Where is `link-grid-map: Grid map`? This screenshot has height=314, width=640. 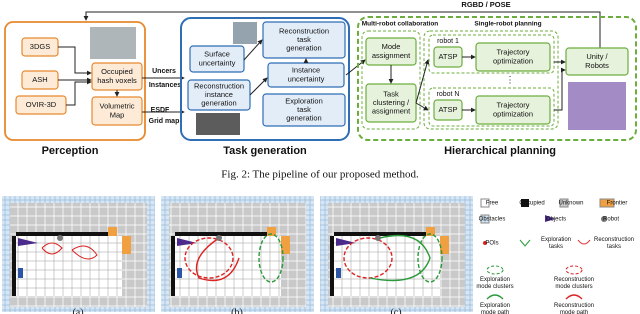
link-grid-map: Grid map is located at coordinates (164, 121).